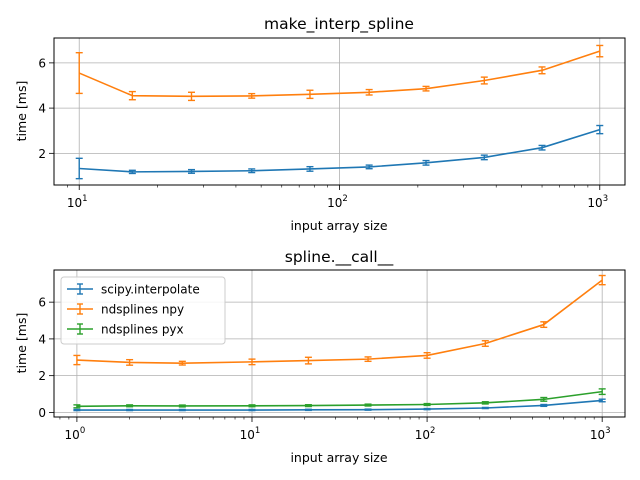 This screenshot has height=480, width=640. What do you see at coordinates (150, 290) in the screenshot?
I see `legend-label: scipy.interpolate` at bounding box center [150, 290].